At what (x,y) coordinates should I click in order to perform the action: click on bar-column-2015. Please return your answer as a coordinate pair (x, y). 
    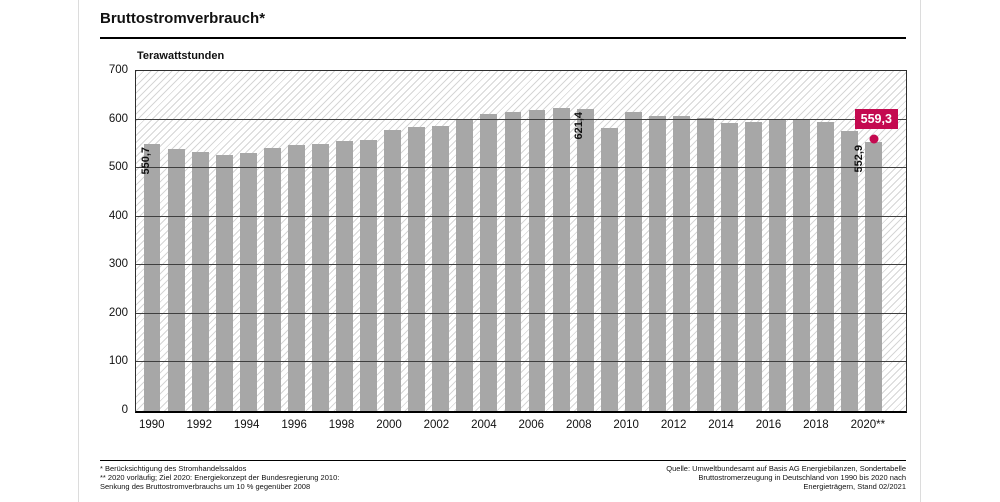
    Looking at the image, I should click on (754, 241).